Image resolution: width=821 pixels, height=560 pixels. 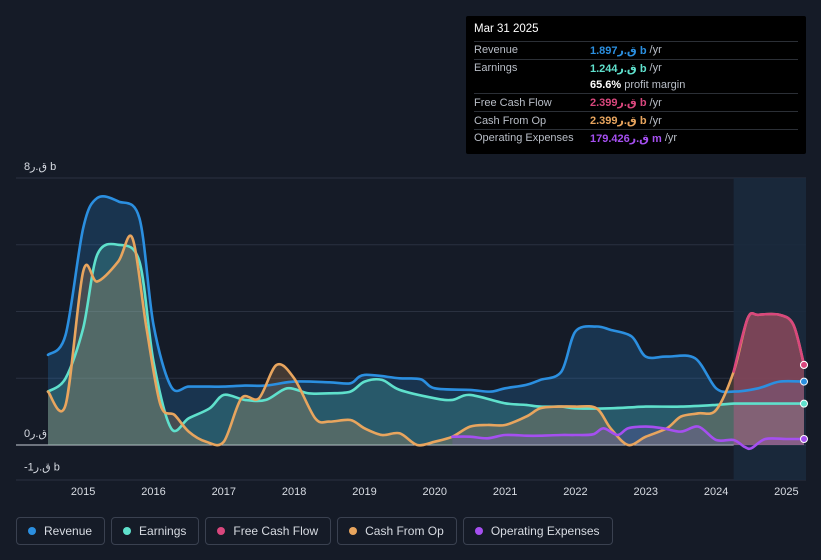 What do you see at coordinates (804, 364) in the screenshot?
I see `free-cash-flow-end-point` at bounding box center [804, 364].